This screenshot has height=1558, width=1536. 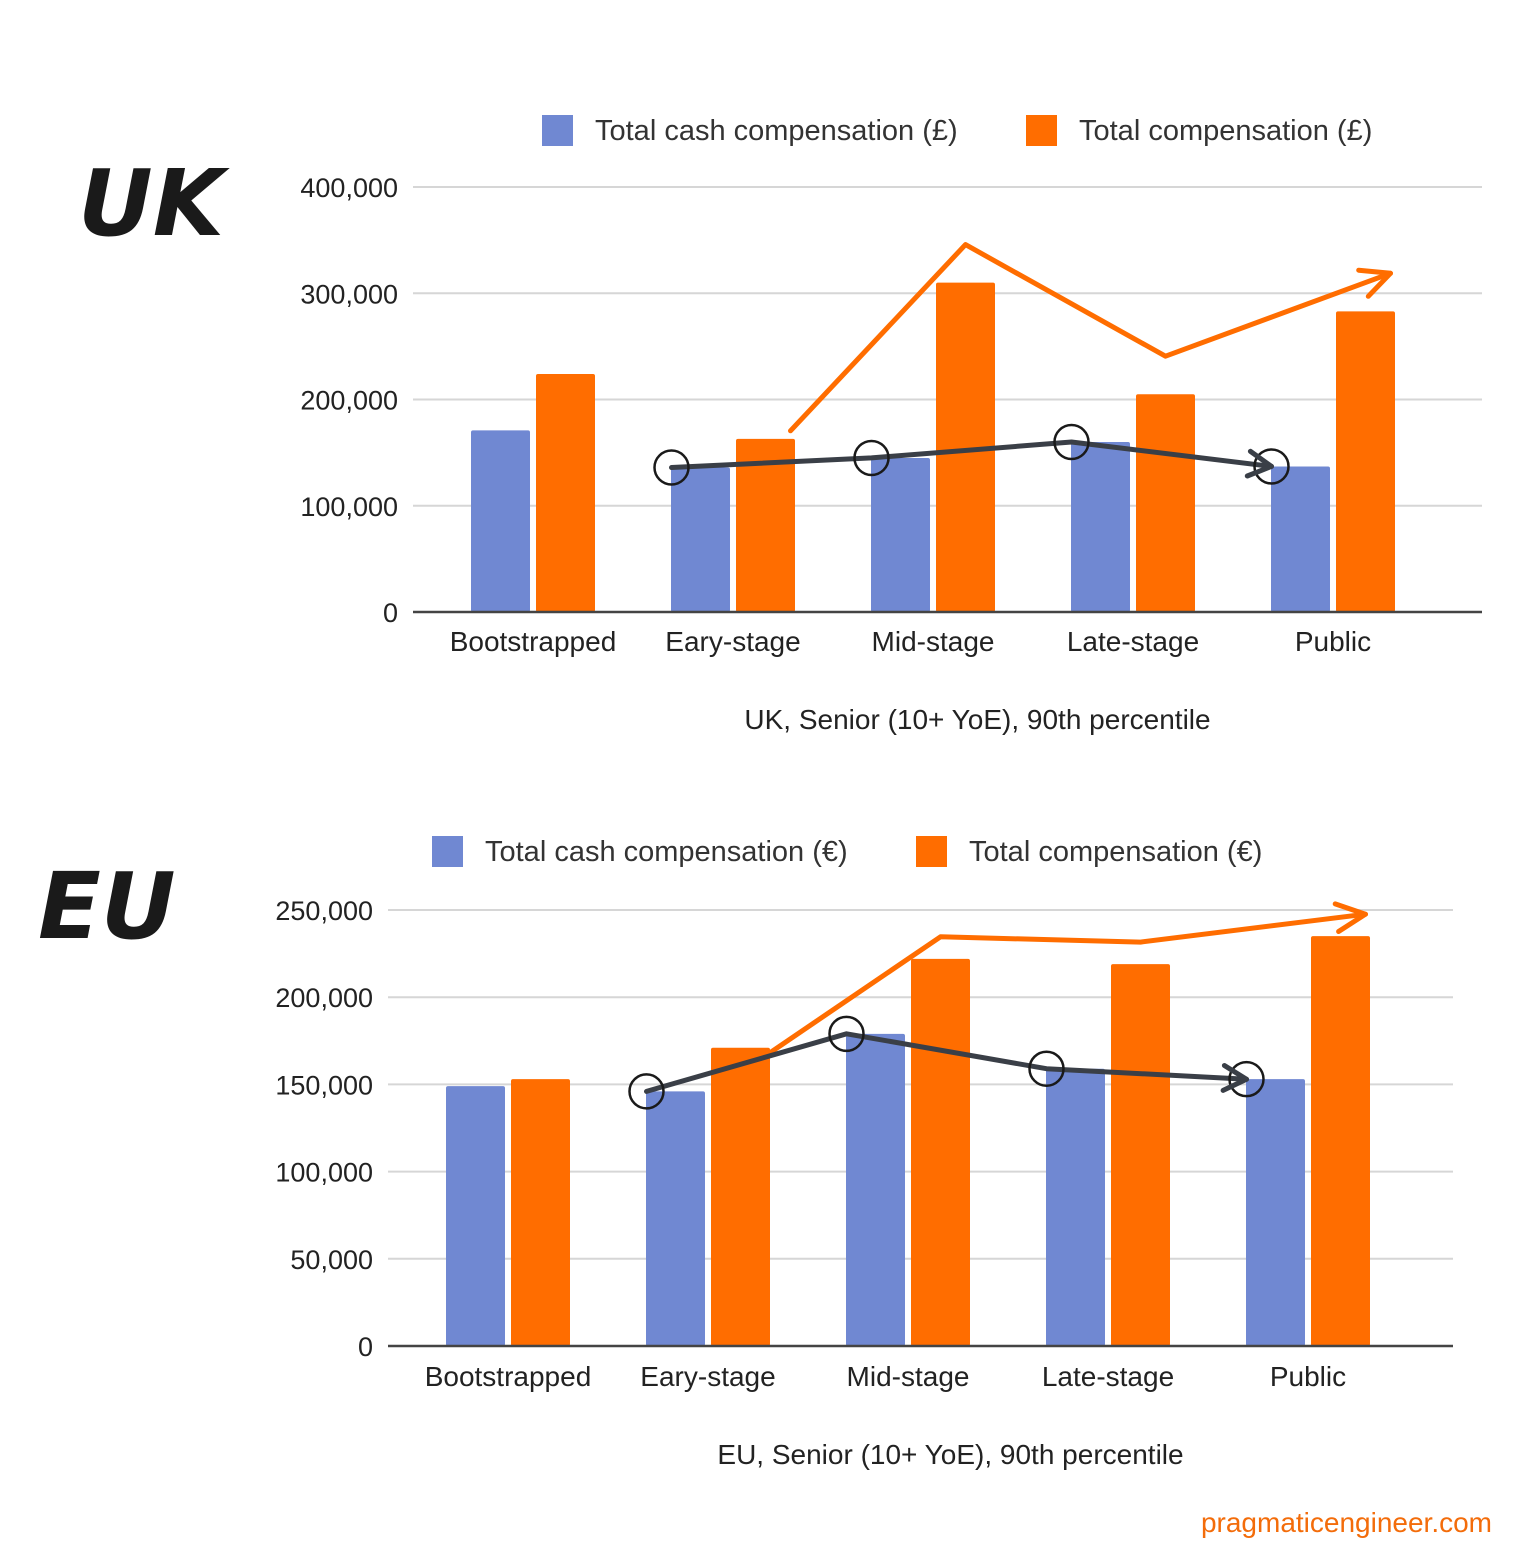 What do you see at coordinates (349, 294) in the screenshot?
I see `y-tick-label: 300,000` at bounding box center [349, 294].